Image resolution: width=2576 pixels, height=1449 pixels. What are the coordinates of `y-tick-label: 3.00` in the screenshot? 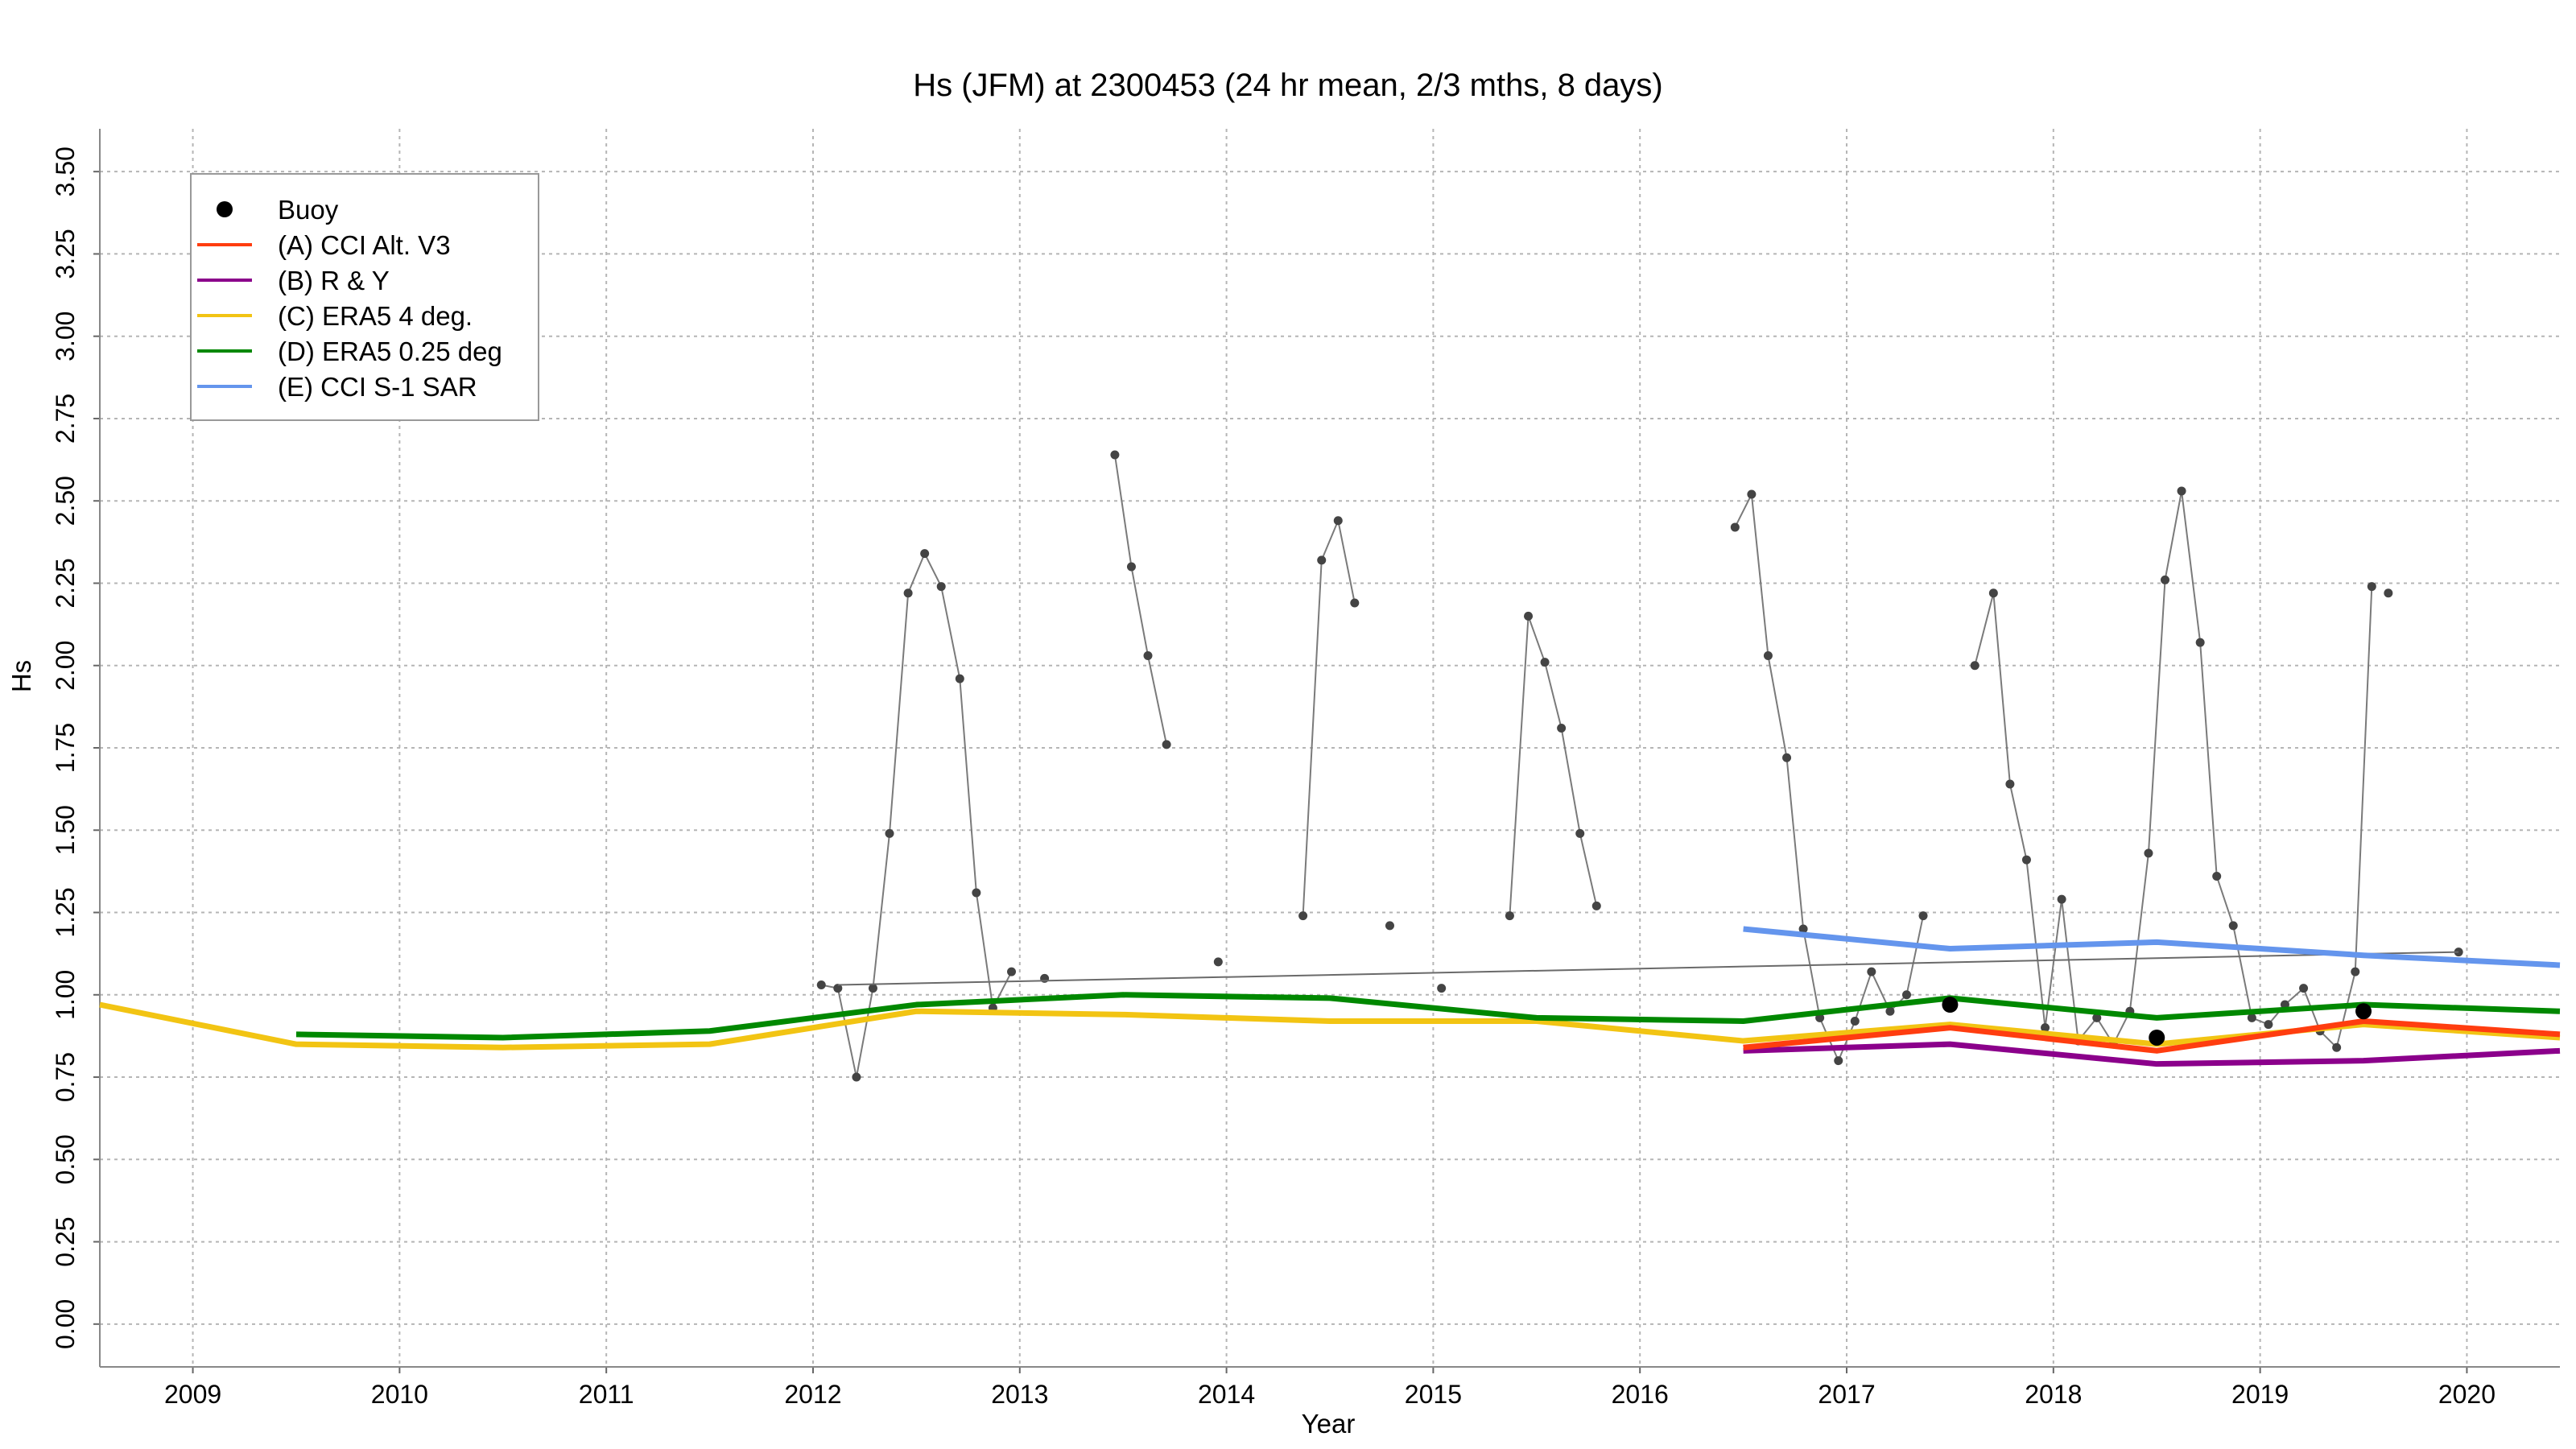 It's located at (65, 336).